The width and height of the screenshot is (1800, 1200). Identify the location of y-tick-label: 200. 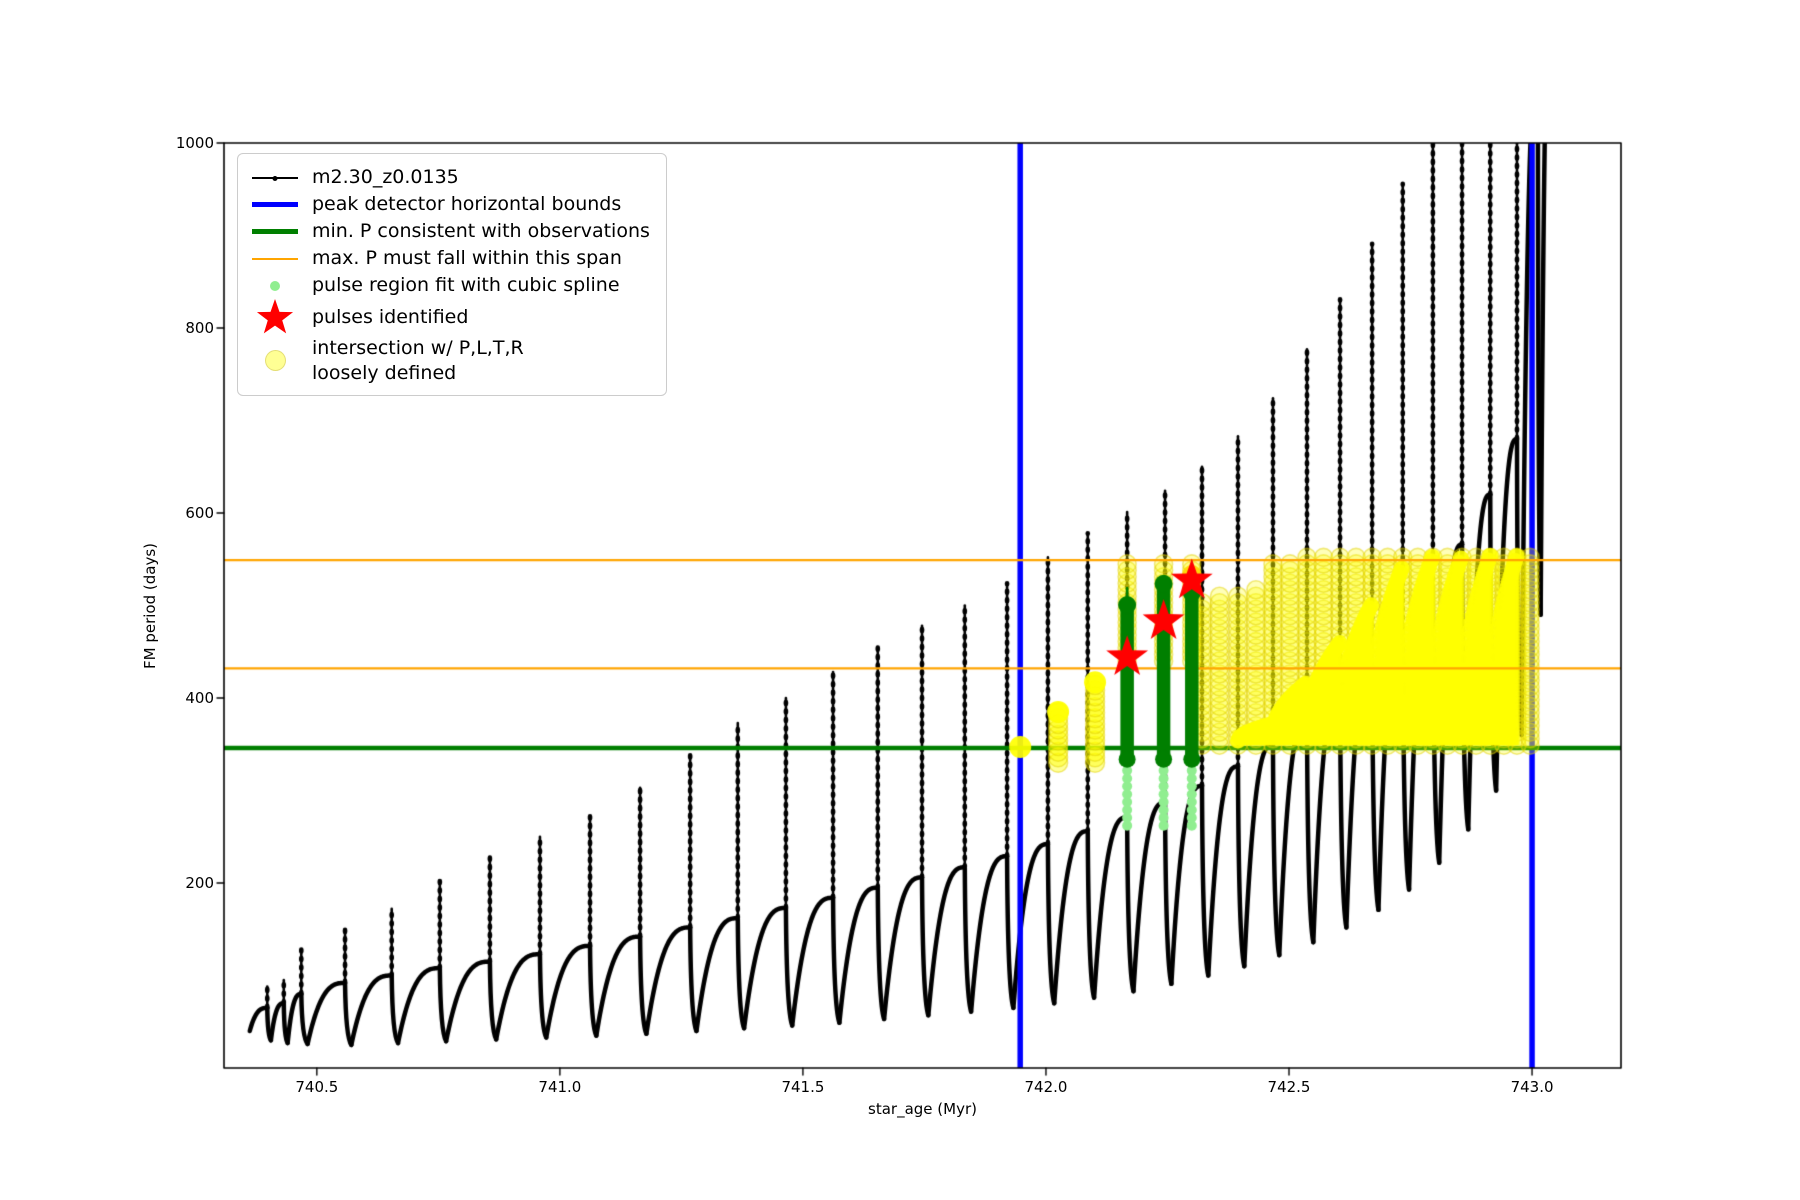
(199, 883).